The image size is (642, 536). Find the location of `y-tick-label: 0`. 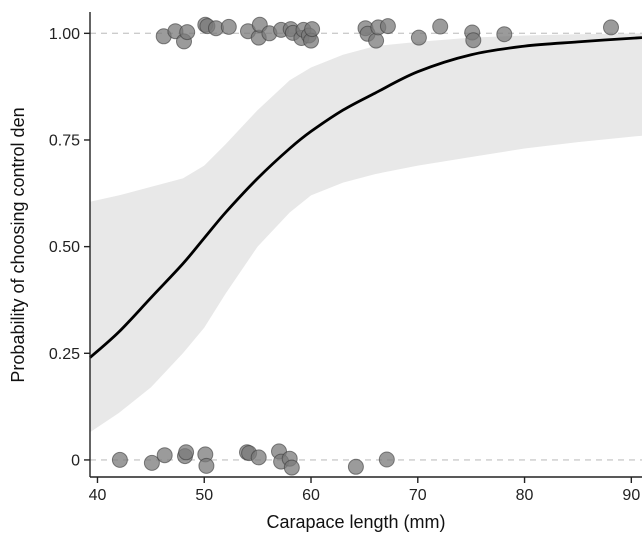

y-tick-label: 0 is located at coordinates (75, 460).